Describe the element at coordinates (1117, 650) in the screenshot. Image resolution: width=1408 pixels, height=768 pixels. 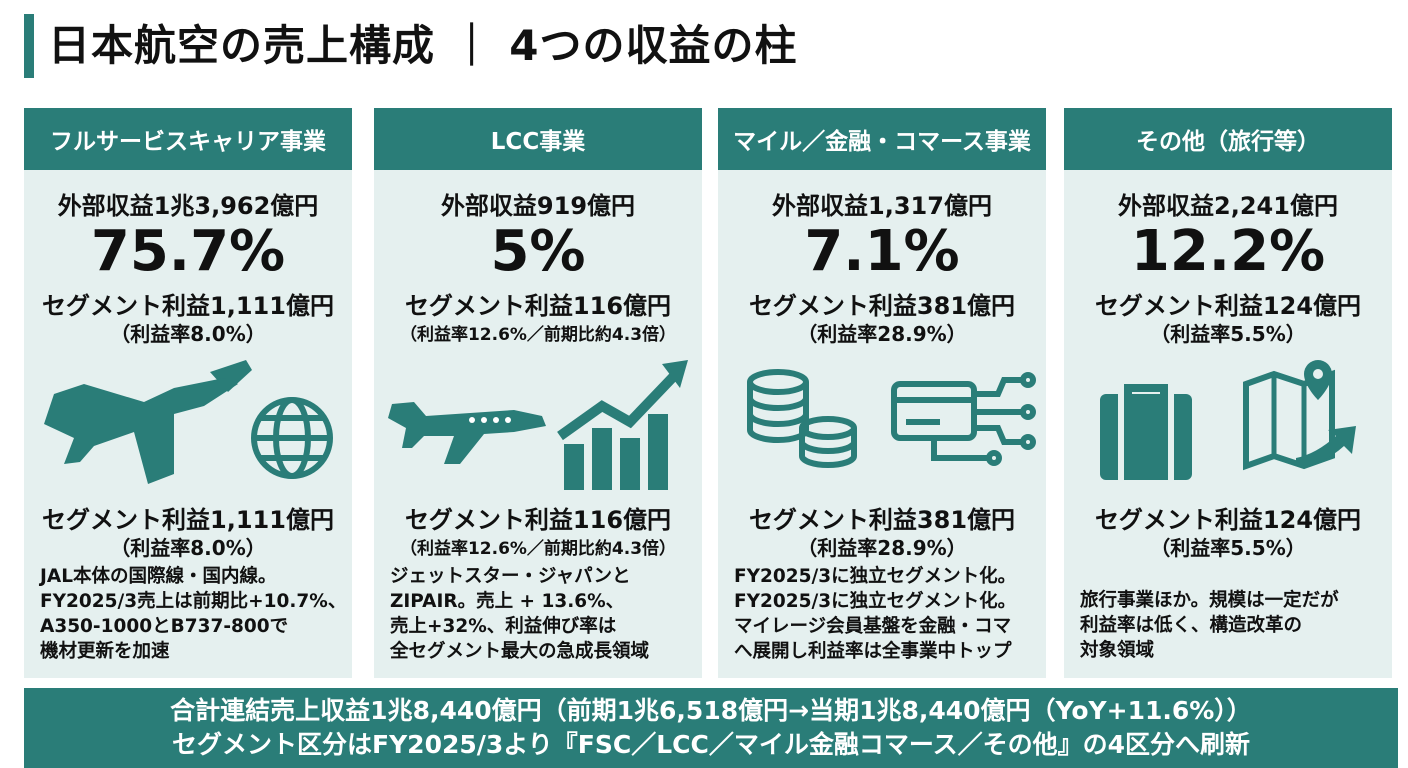
I see `note-line: 対象領域` at that location.